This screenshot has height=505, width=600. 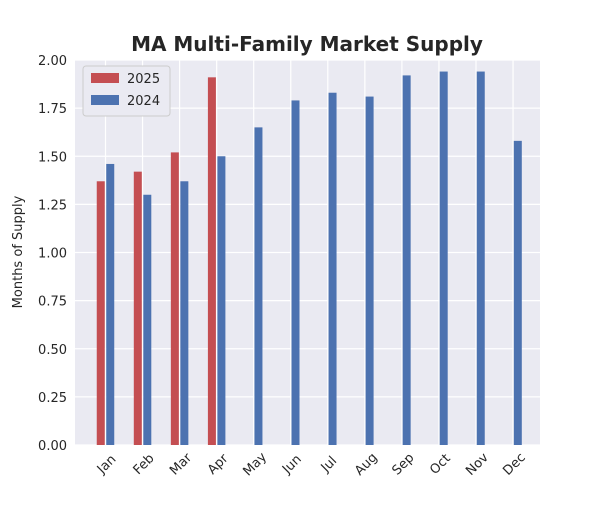 I want to click on x-tick-label: Aug, so click(x=366, y=464).